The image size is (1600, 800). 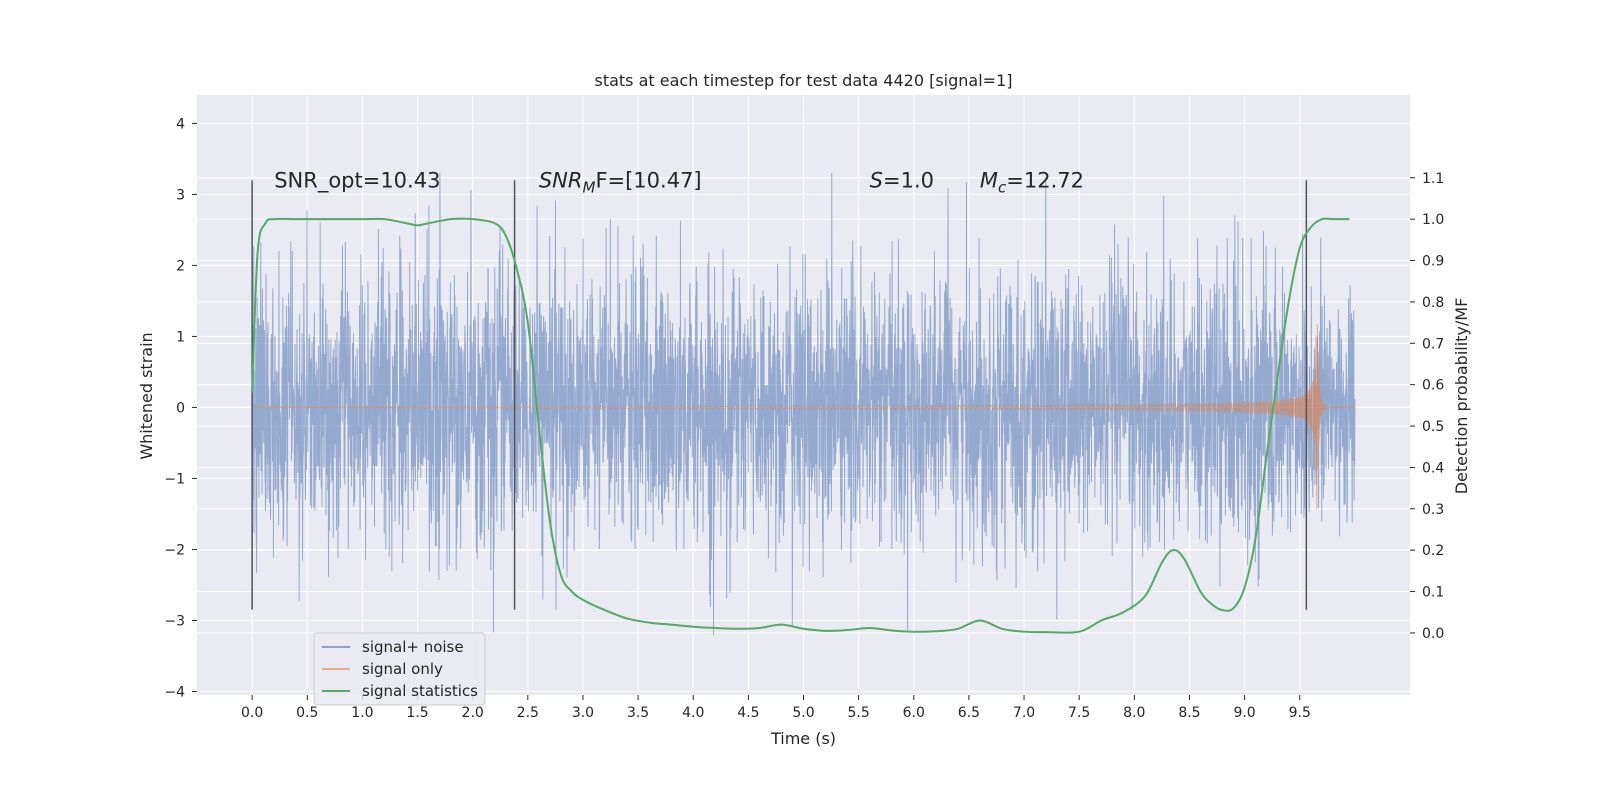 I want to click on annotation-text: Mc=12.72, so click(x=1032, y=182).